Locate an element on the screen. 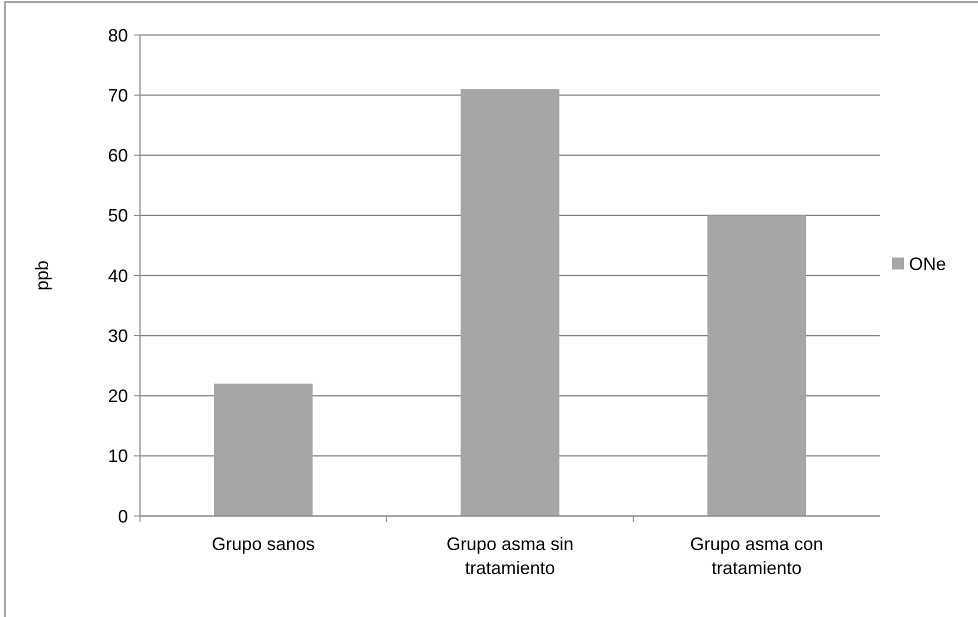 The width and height of the screenshot is (978, 617). y-axis-title: ppb is located at coordinates (42, 275).